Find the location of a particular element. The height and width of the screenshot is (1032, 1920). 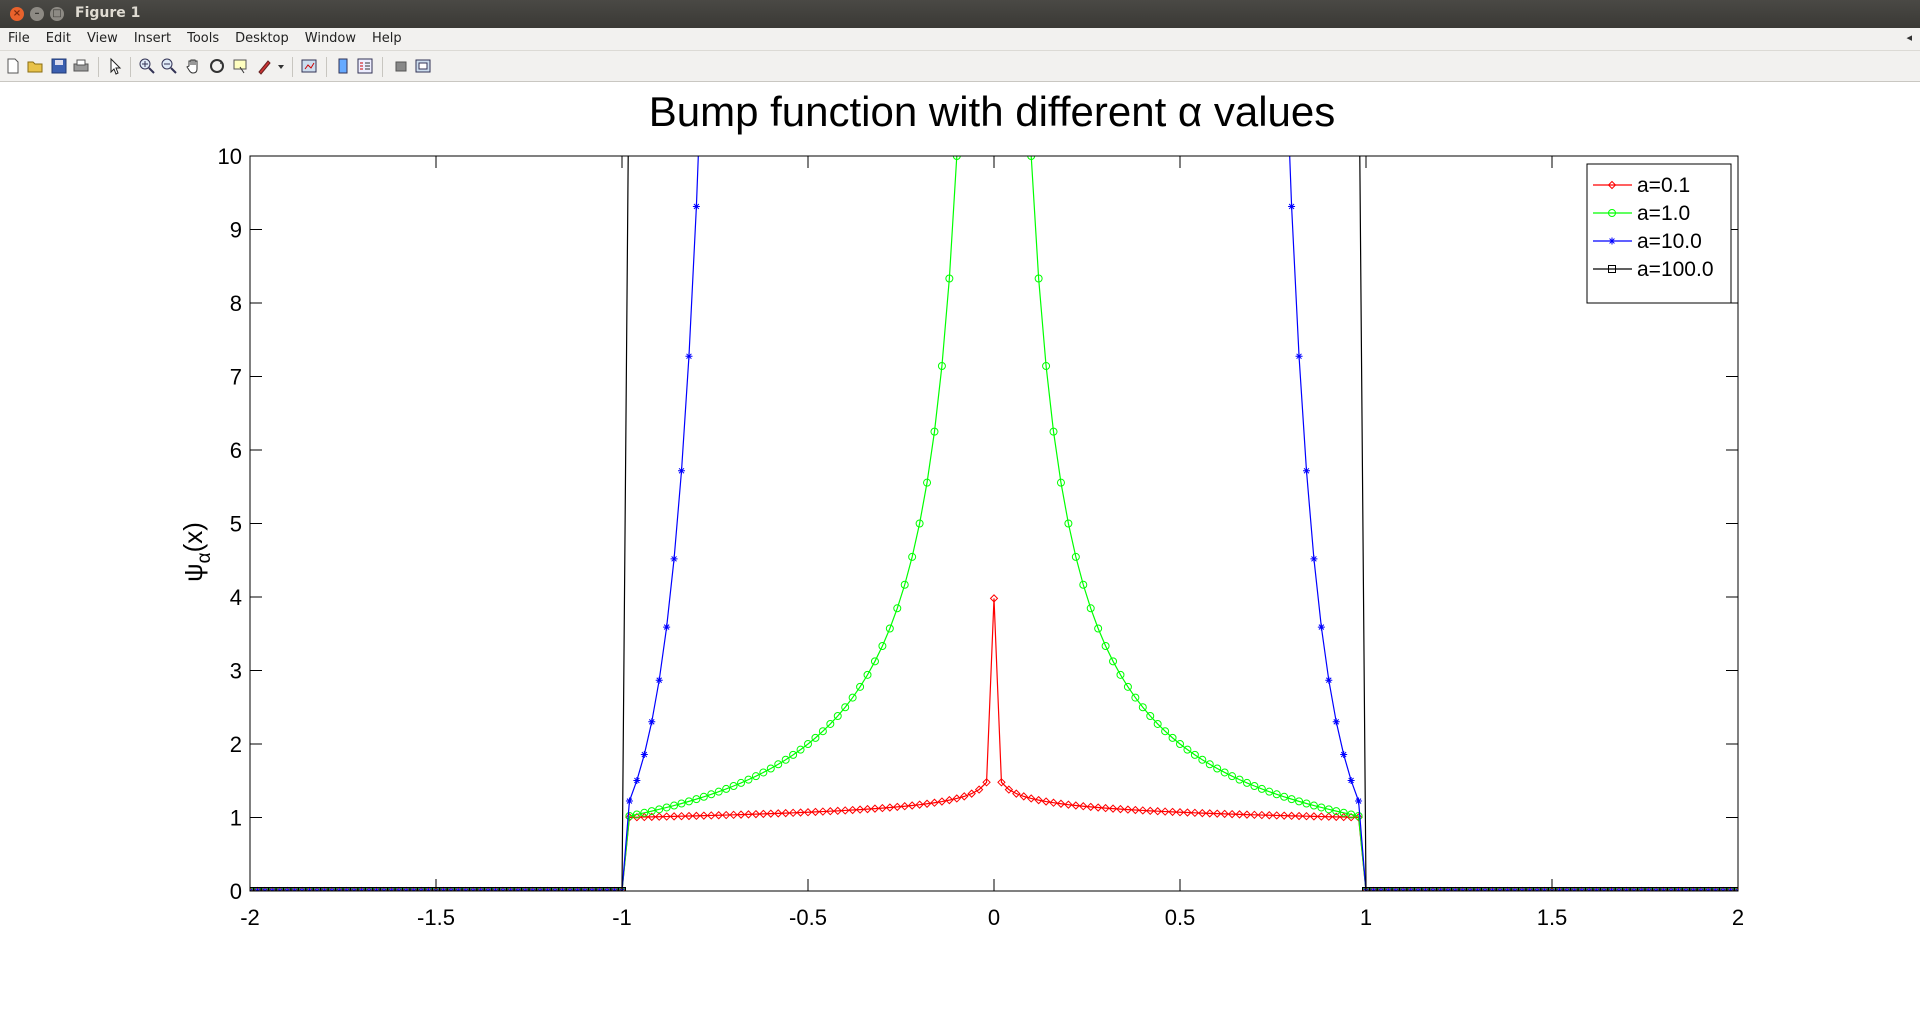

menu-desktop: Desktop is located at coordinates (262, 38).